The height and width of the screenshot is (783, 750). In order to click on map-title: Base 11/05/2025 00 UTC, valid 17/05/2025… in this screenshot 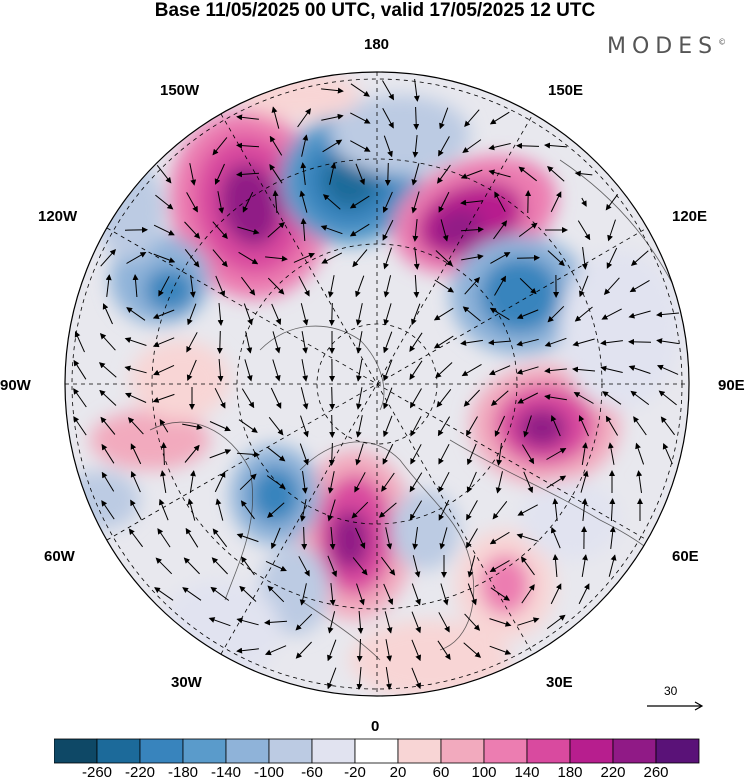, I will do `click(375, 10)`.